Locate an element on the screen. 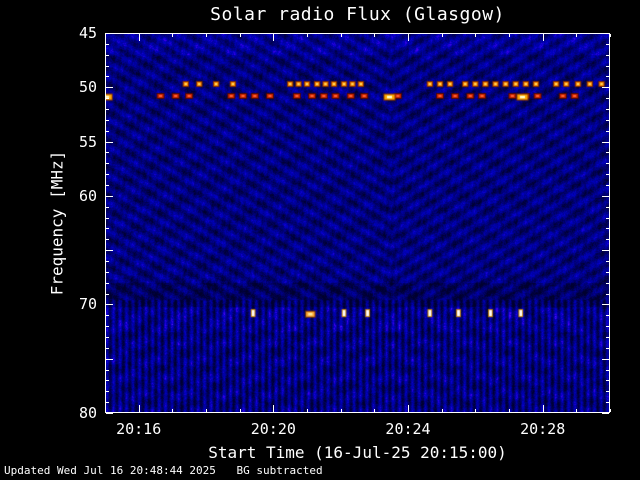  y-tick-label: 55 is located at coordinates (87, 141).